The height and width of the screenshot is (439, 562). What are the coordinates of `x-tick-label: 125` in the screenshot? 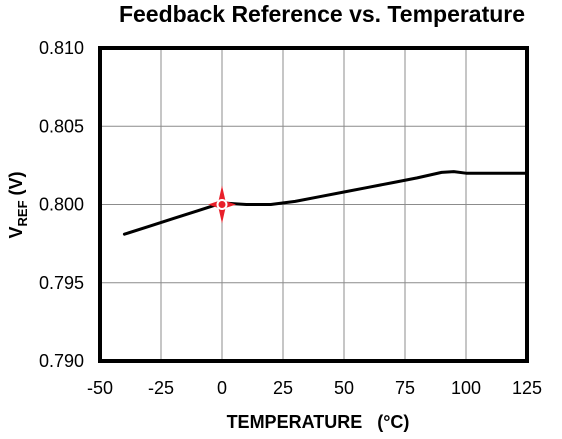 It's located at (527, 388).